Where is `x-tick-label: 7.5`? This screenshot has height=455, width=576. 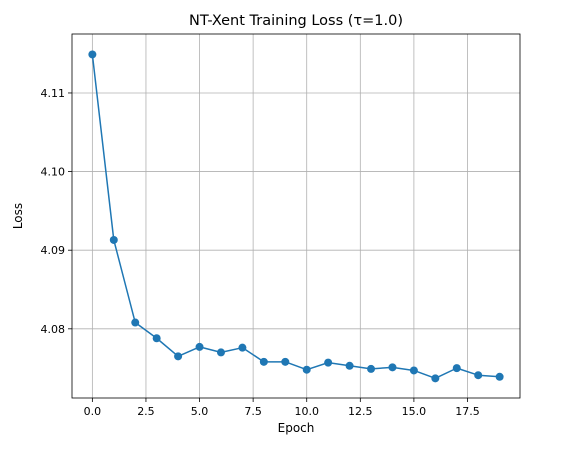
x-tick-label: 7.5 is located at coordinates (253, 411).